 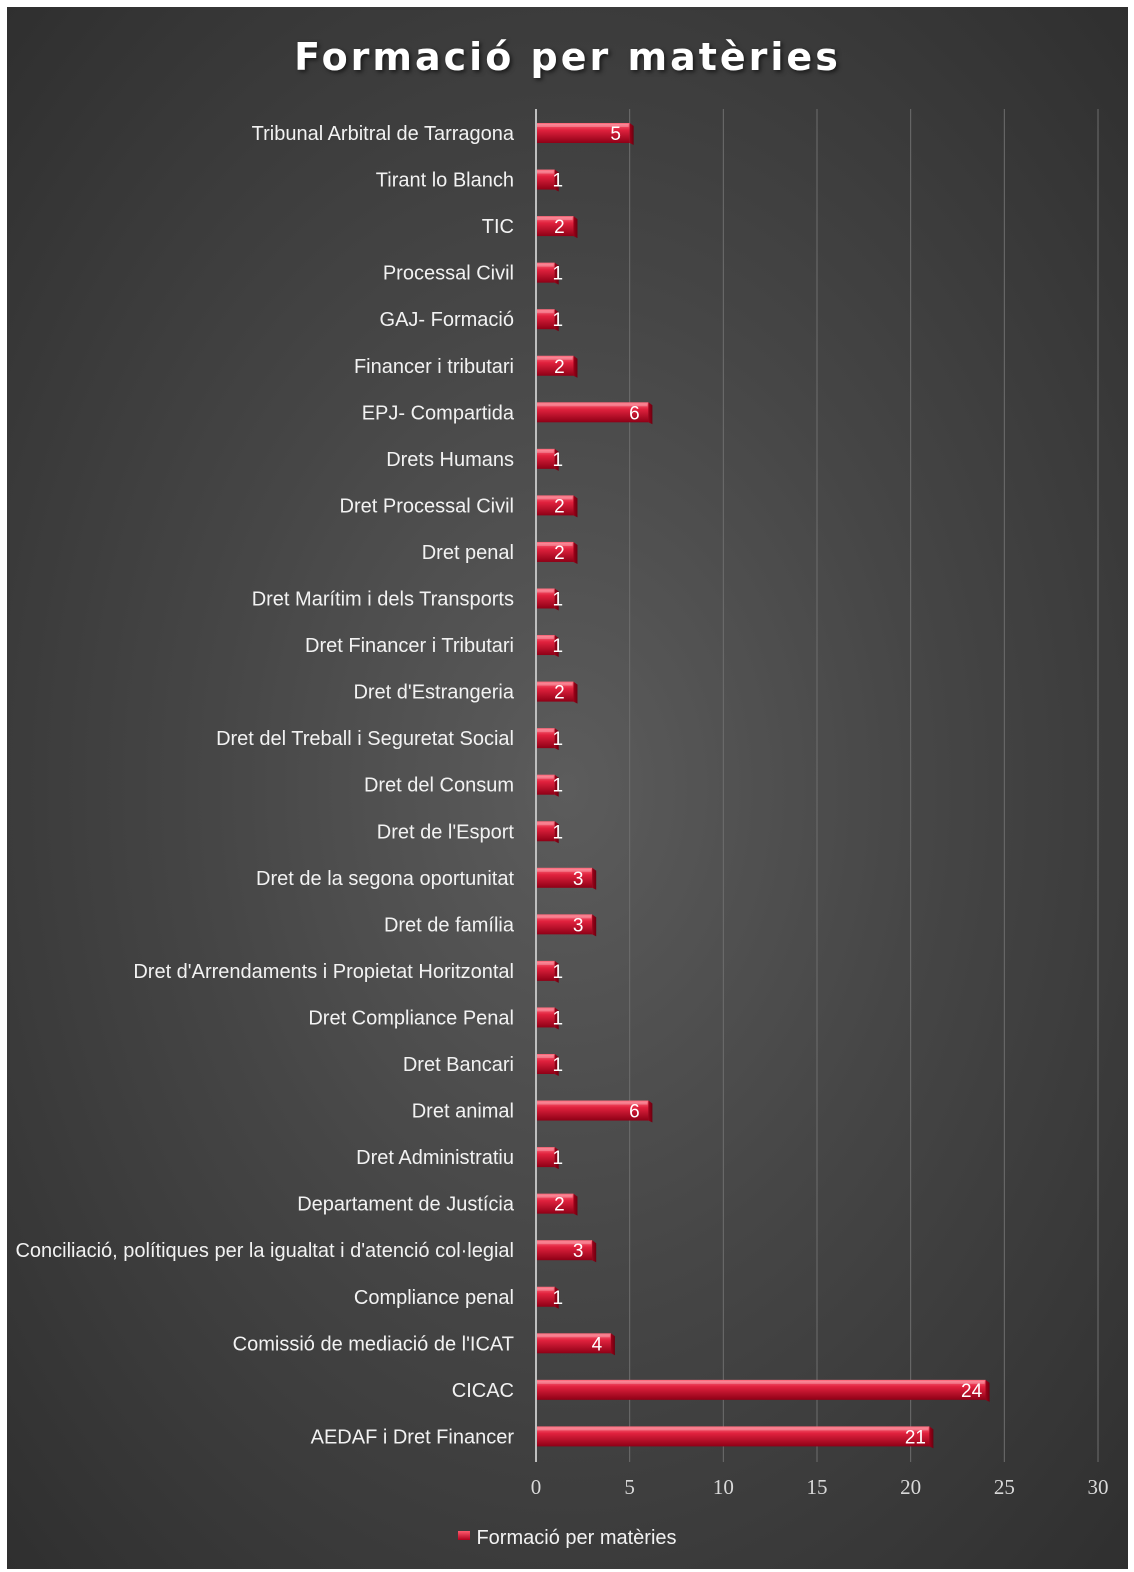 I want to click on category-label: Dret Processal Civil, so click(x=427, y=506).